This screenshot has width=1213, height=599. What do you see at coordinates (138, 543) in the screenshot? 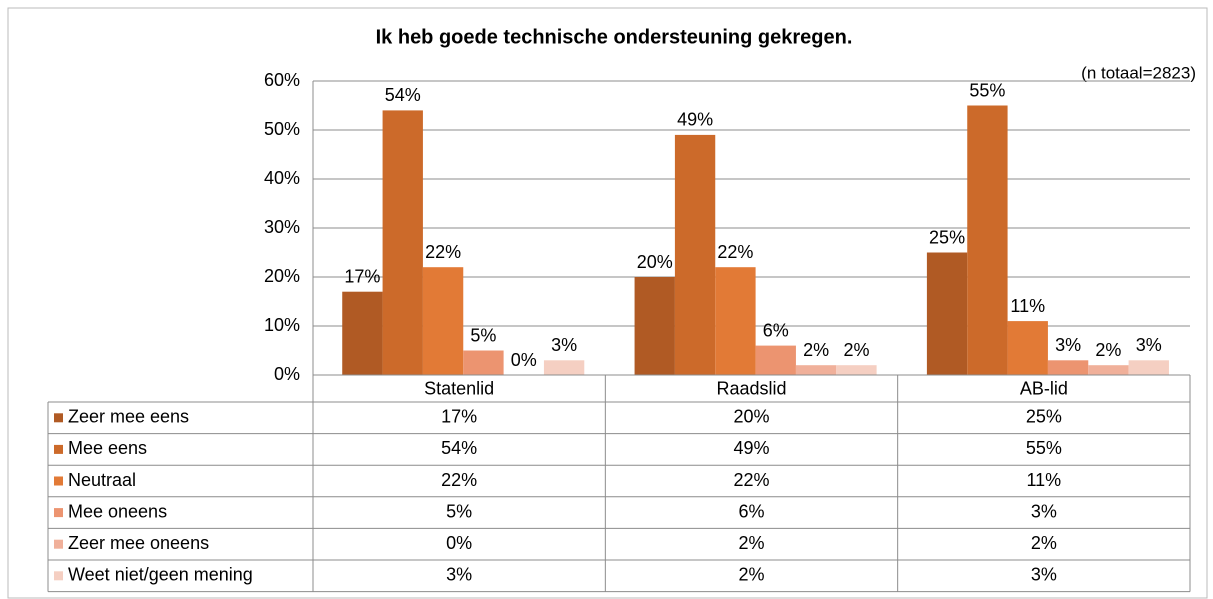
I see `legend-label: Zeer mee oneens` at bounding box center [138, 543].